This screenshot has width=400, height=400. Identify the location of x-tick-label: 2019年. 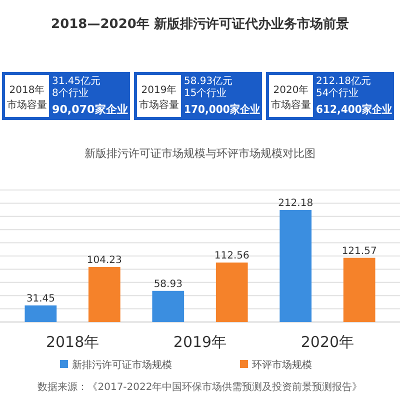
(200, 342).